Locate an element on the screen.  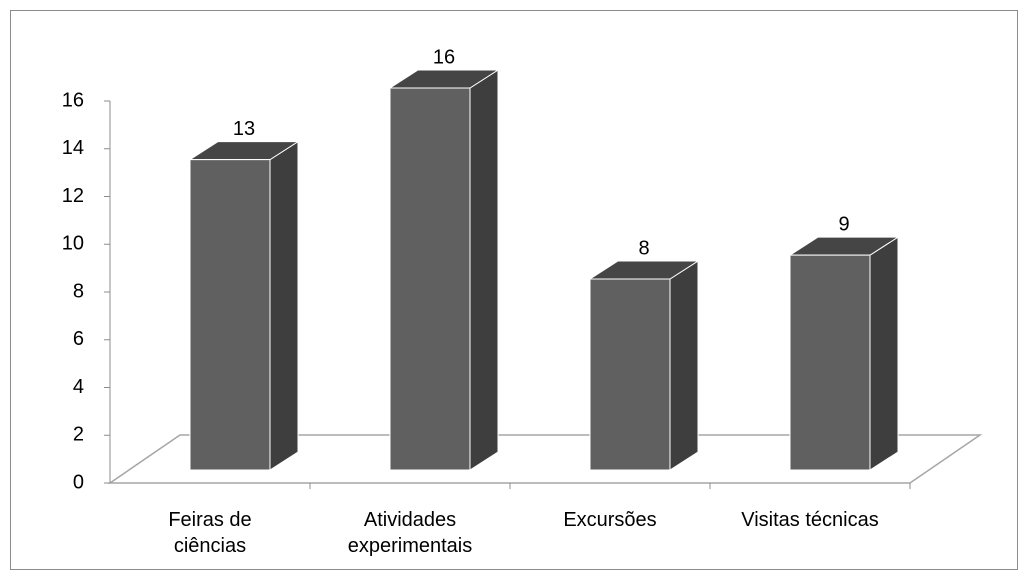
x-tick-label: Excursões is located at coordinates (610, 520).